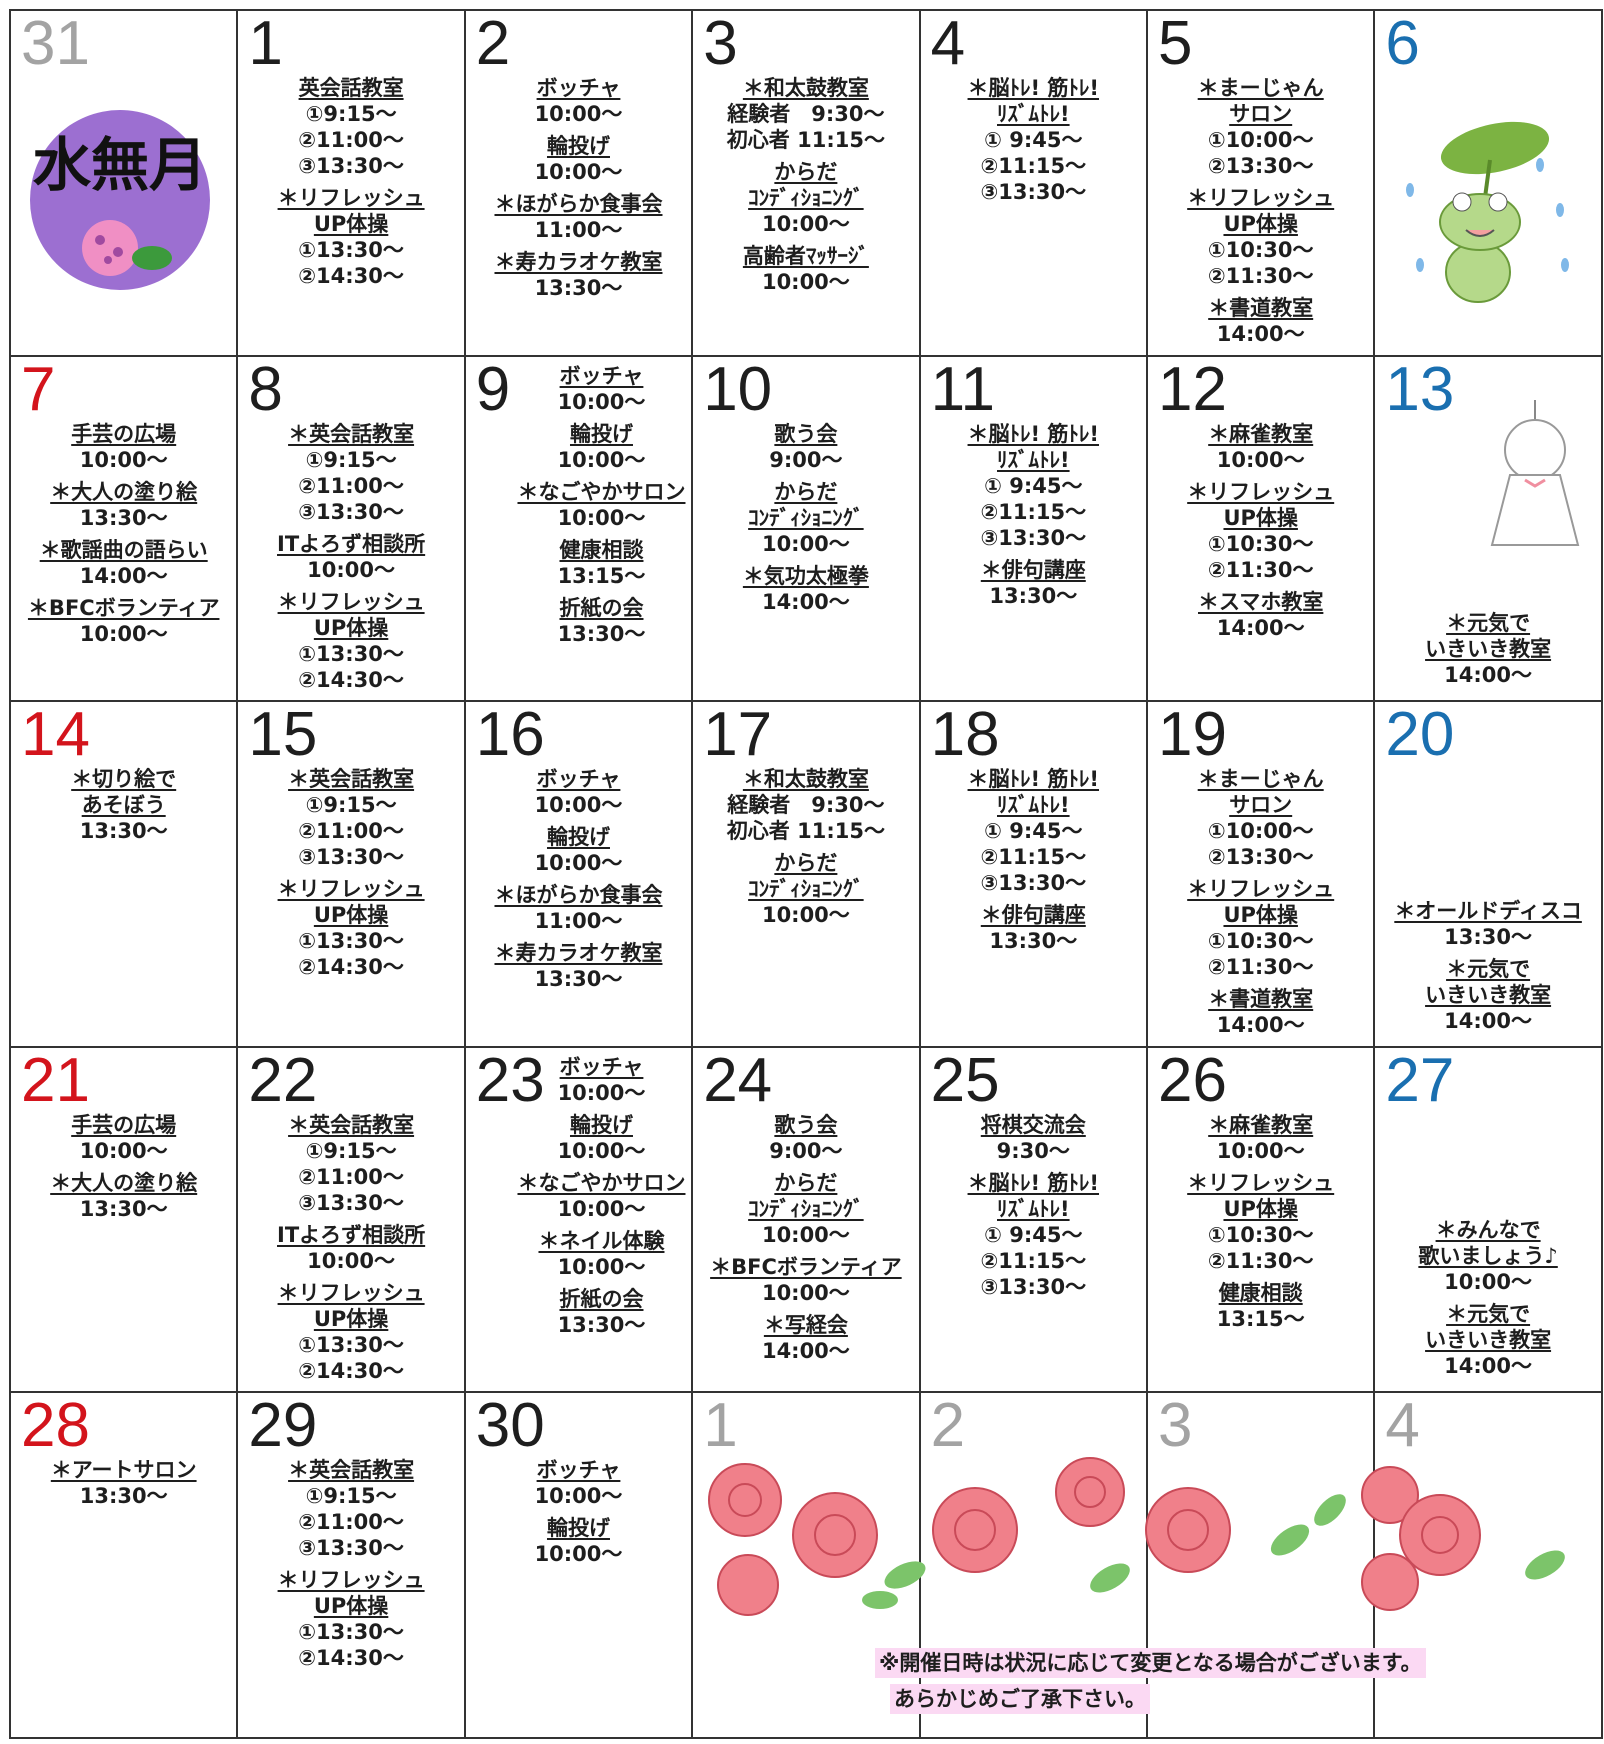 This screenshot has height=1744, width=1604. Describe the element at coordinates (351, 805) in the screenshot. I see `event-time: ①9:15～` at that location.